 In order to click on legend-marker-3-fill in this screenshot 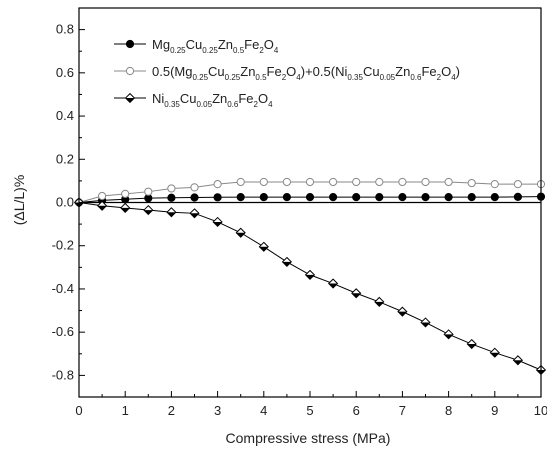, I will do `click(130, 100)`.